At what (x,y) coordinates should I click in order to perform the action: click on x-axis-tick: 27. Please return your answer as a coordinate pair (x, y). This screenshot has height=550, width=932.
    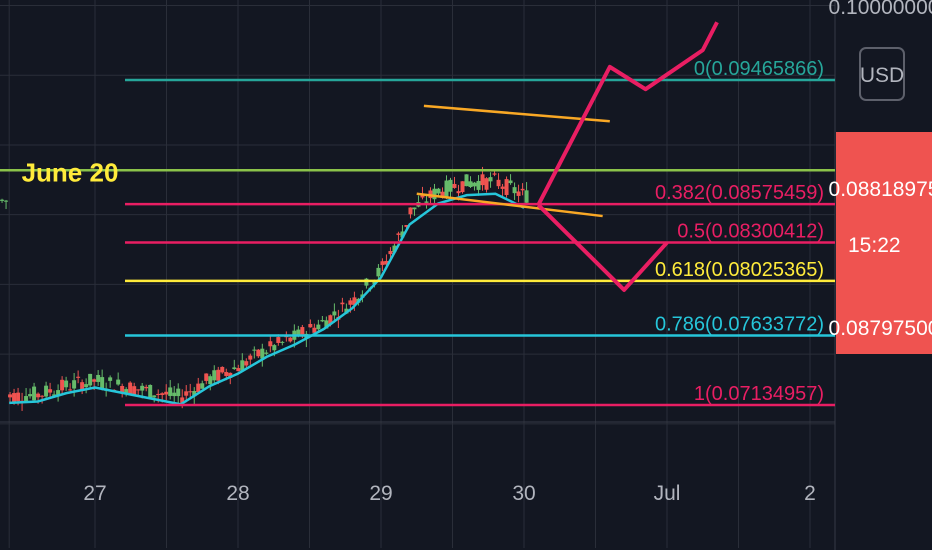
    Looking at the image, I should click on (94, 493).